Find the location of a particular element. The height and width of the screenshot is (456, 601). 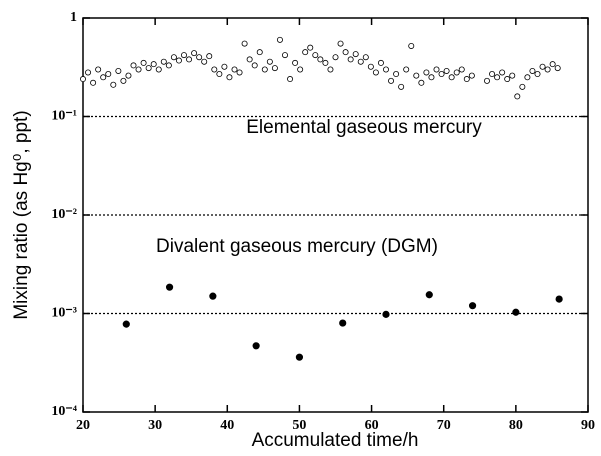

x-tick-label: 60 is located at coordinates (372, 425).